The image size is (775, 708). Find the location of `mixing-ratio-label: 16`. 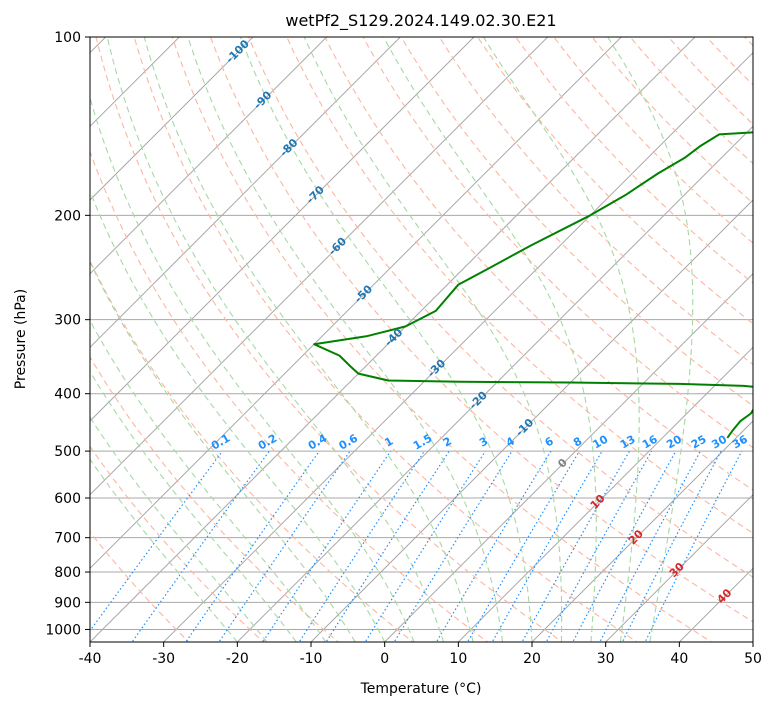

mixing-ratio-label: 16 is located at coordinates (650, 441).